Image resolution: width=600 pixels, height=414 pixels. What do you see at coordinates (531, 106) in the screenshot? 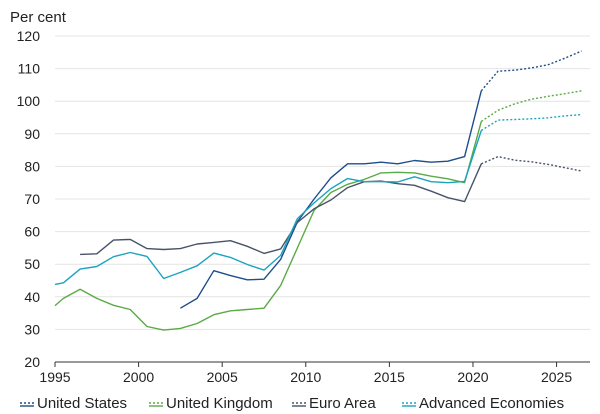
I see `series-projection-united-kingdom` at bounding box center [531, 106].